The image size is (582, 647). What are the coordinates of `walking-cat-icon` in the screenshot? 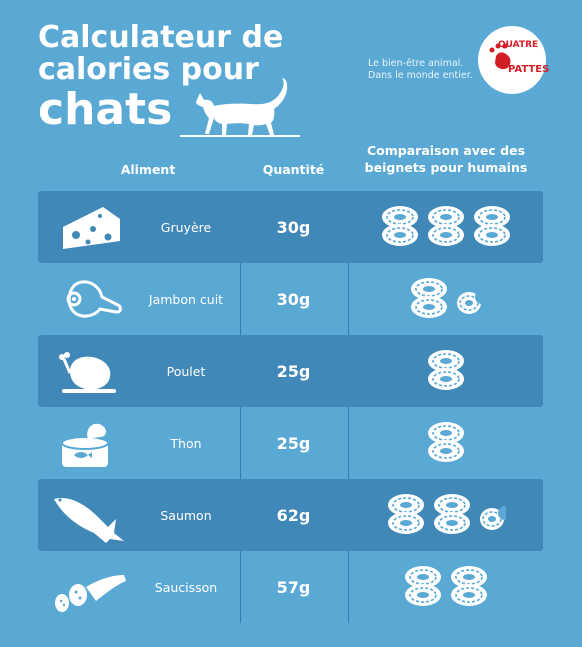 It's located at (240, 107).